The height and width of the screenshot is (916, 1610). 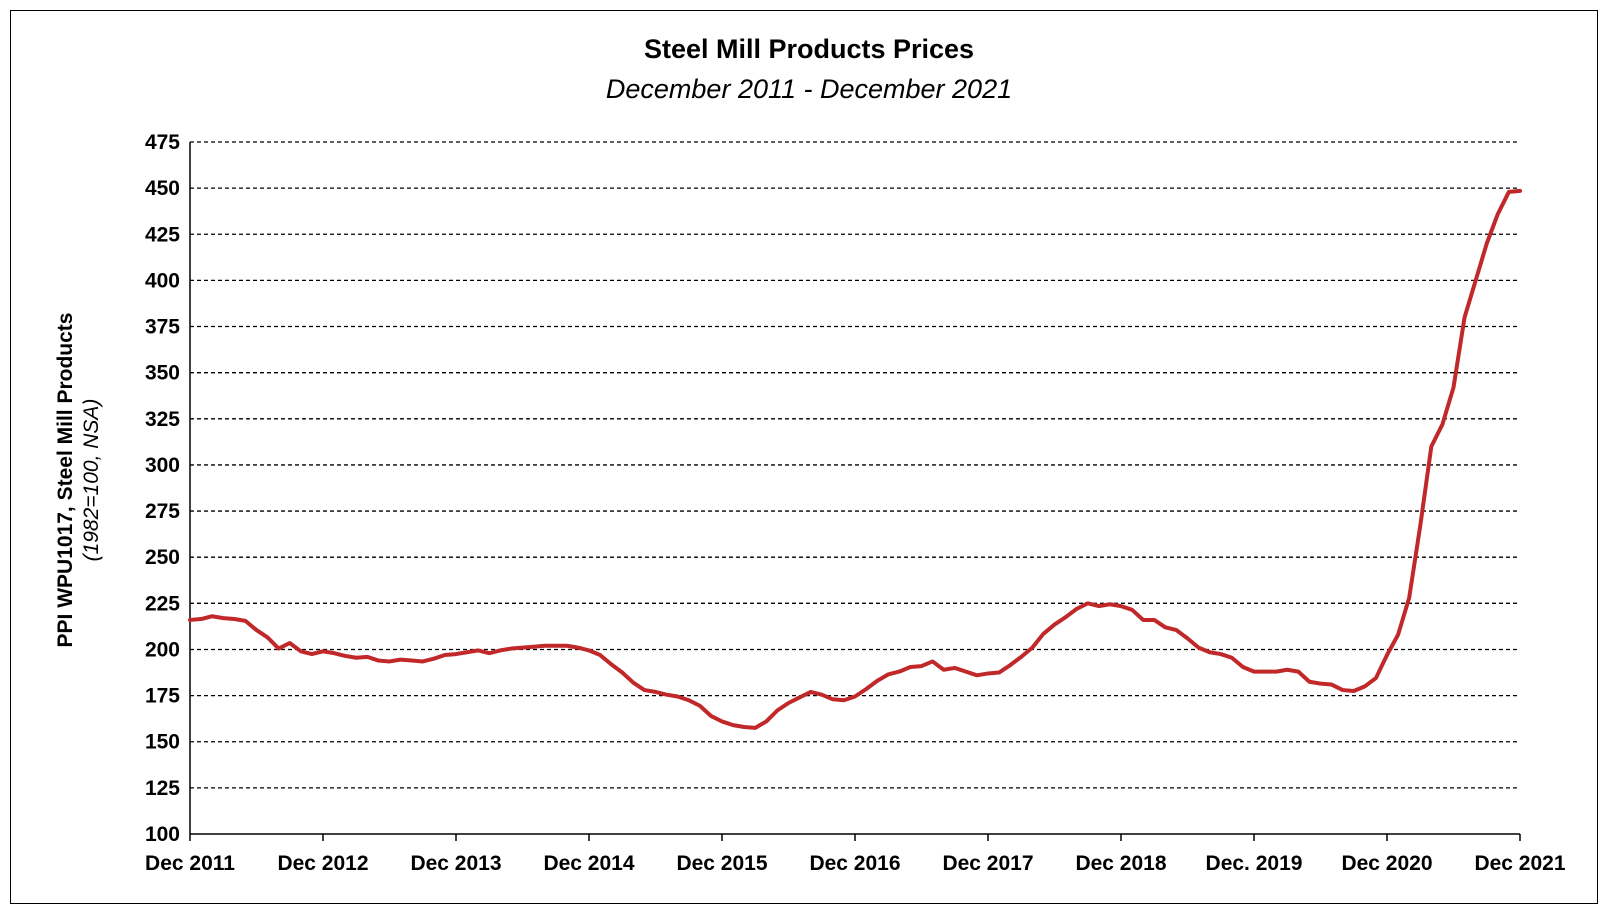 What do you see at coordinates (65, 480) in the screenshot?
I see `y-axis-label: PPI WPU1017, Steel Mill Products` at bounding box center [65, 480].